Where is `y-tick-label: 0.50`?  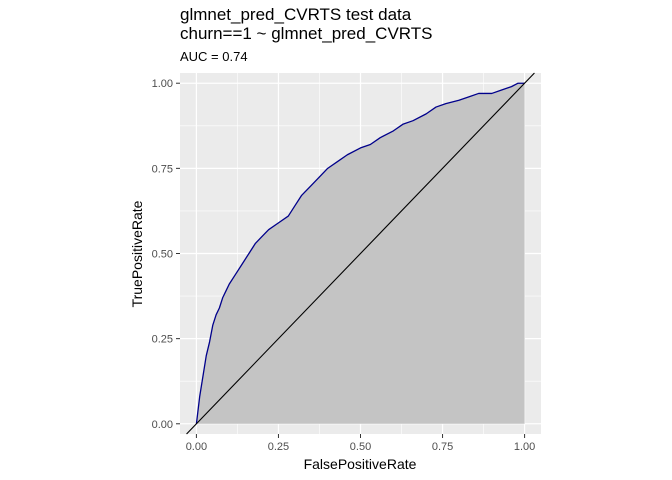
y-tick-label: 0.50 is located at coordinates (162, 255).